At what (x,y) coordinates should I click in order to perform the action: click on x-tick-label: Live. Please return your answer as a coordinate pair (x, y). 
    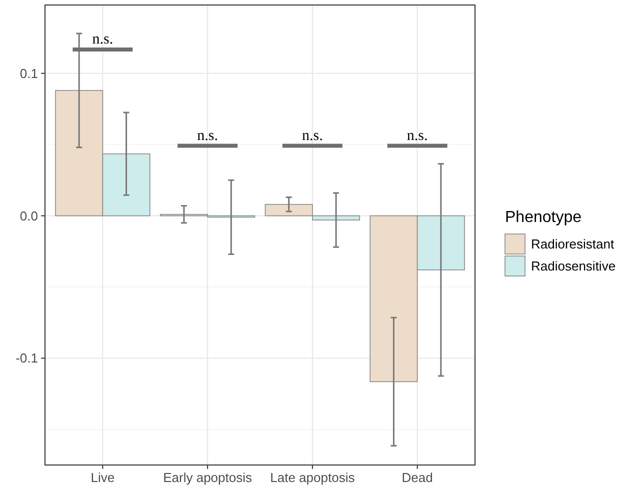
    Looking at the image, I should click on (102, 477).